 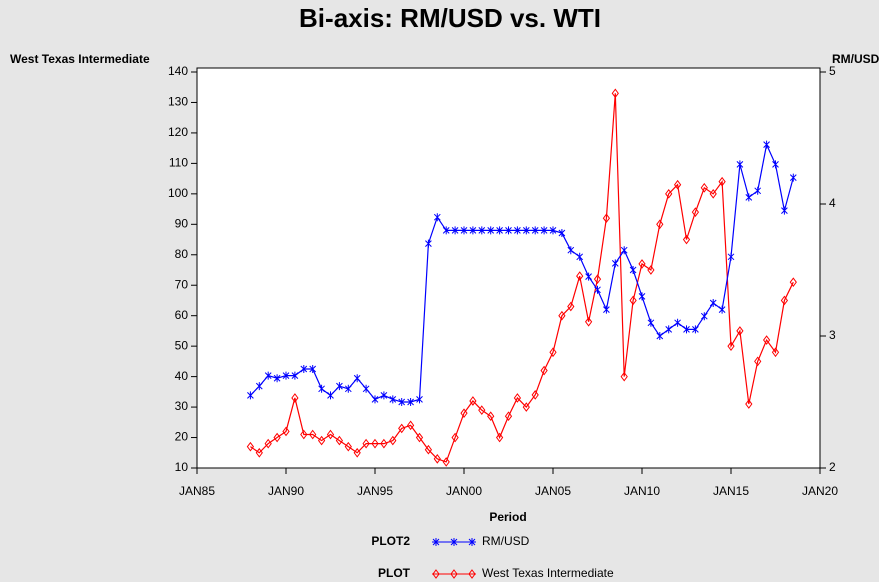 I want to click on y-tick-label: 90, so click(x=182, y=223).